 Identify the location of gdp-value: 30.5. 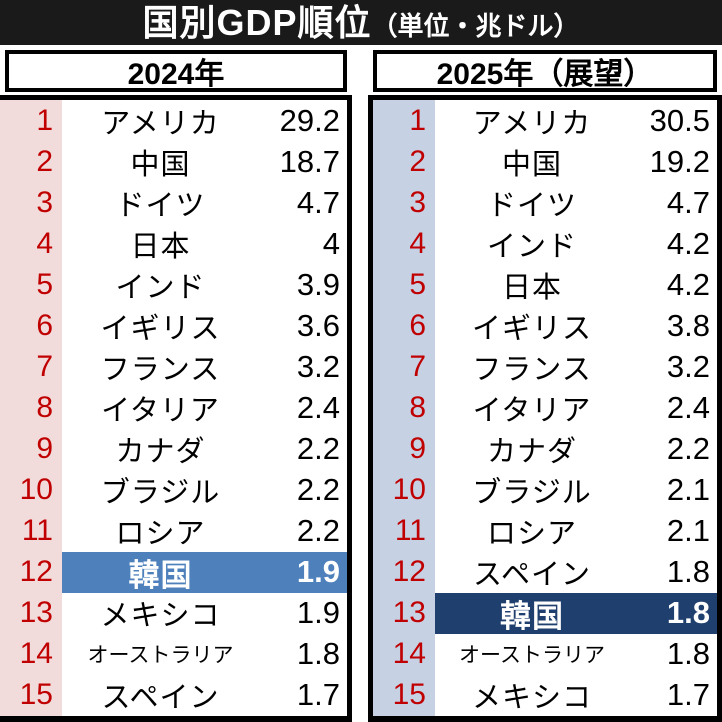
(679, 120).